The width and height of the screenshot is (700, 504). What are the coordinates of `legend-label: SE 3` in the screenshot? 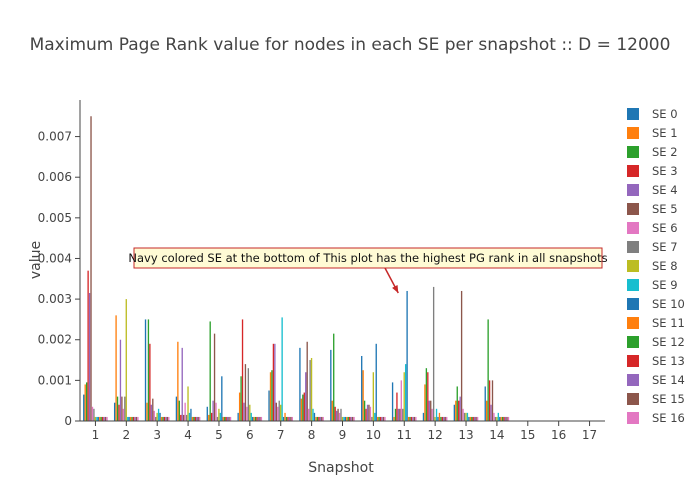 It's located at (665, 171).